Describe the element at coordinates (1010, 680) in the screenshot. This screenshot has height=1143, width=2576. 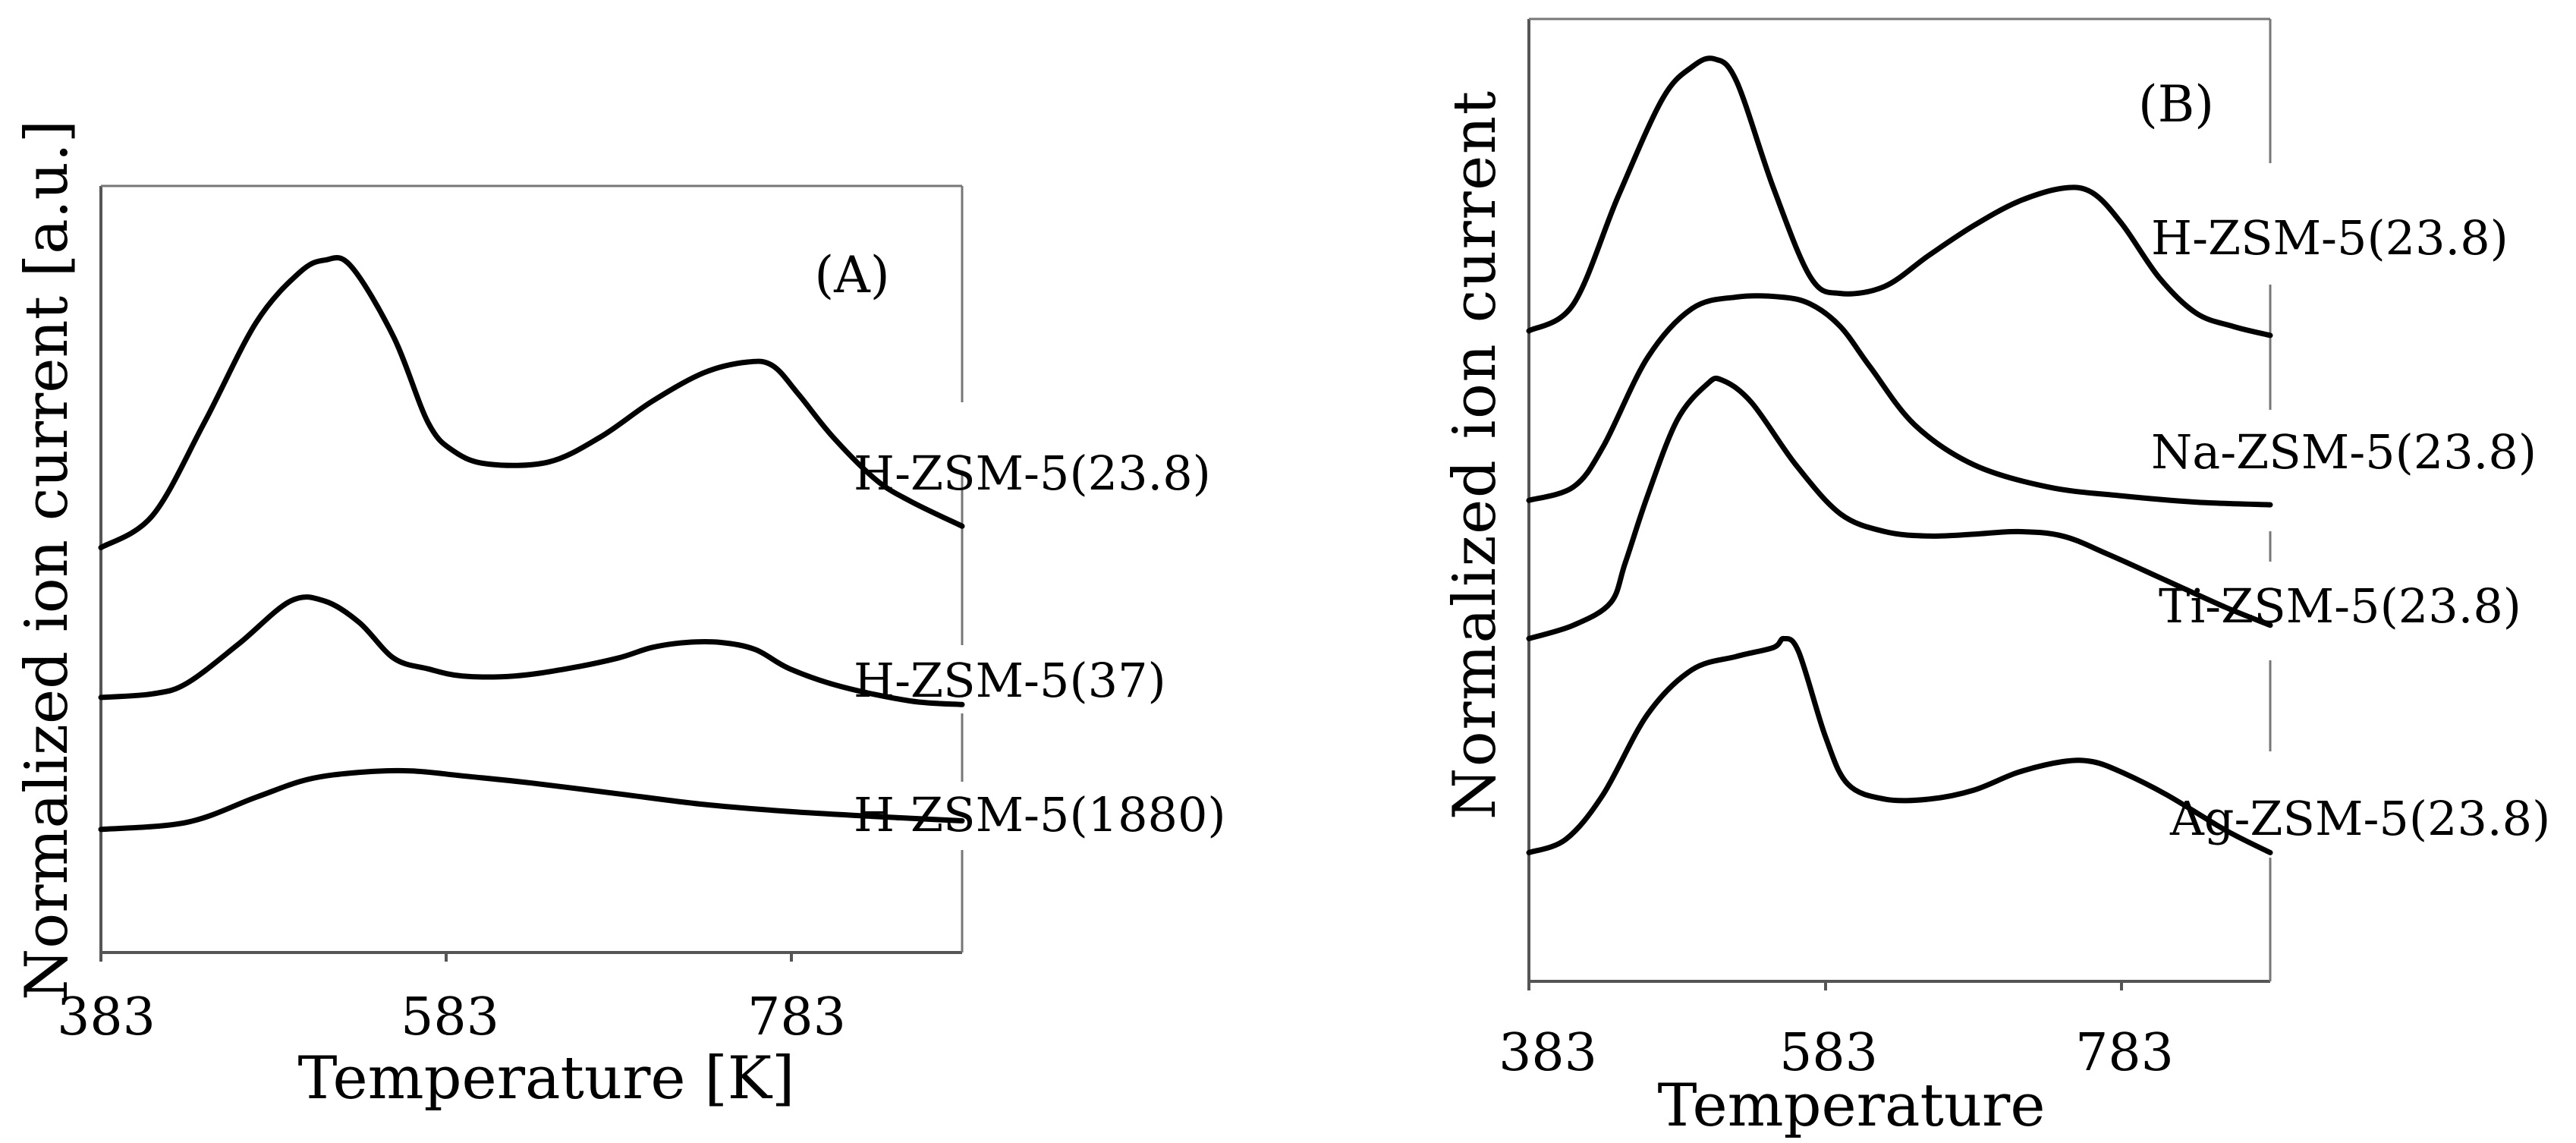
I see `panel-a-series-label: H-ZSM-5(37)` at that location.